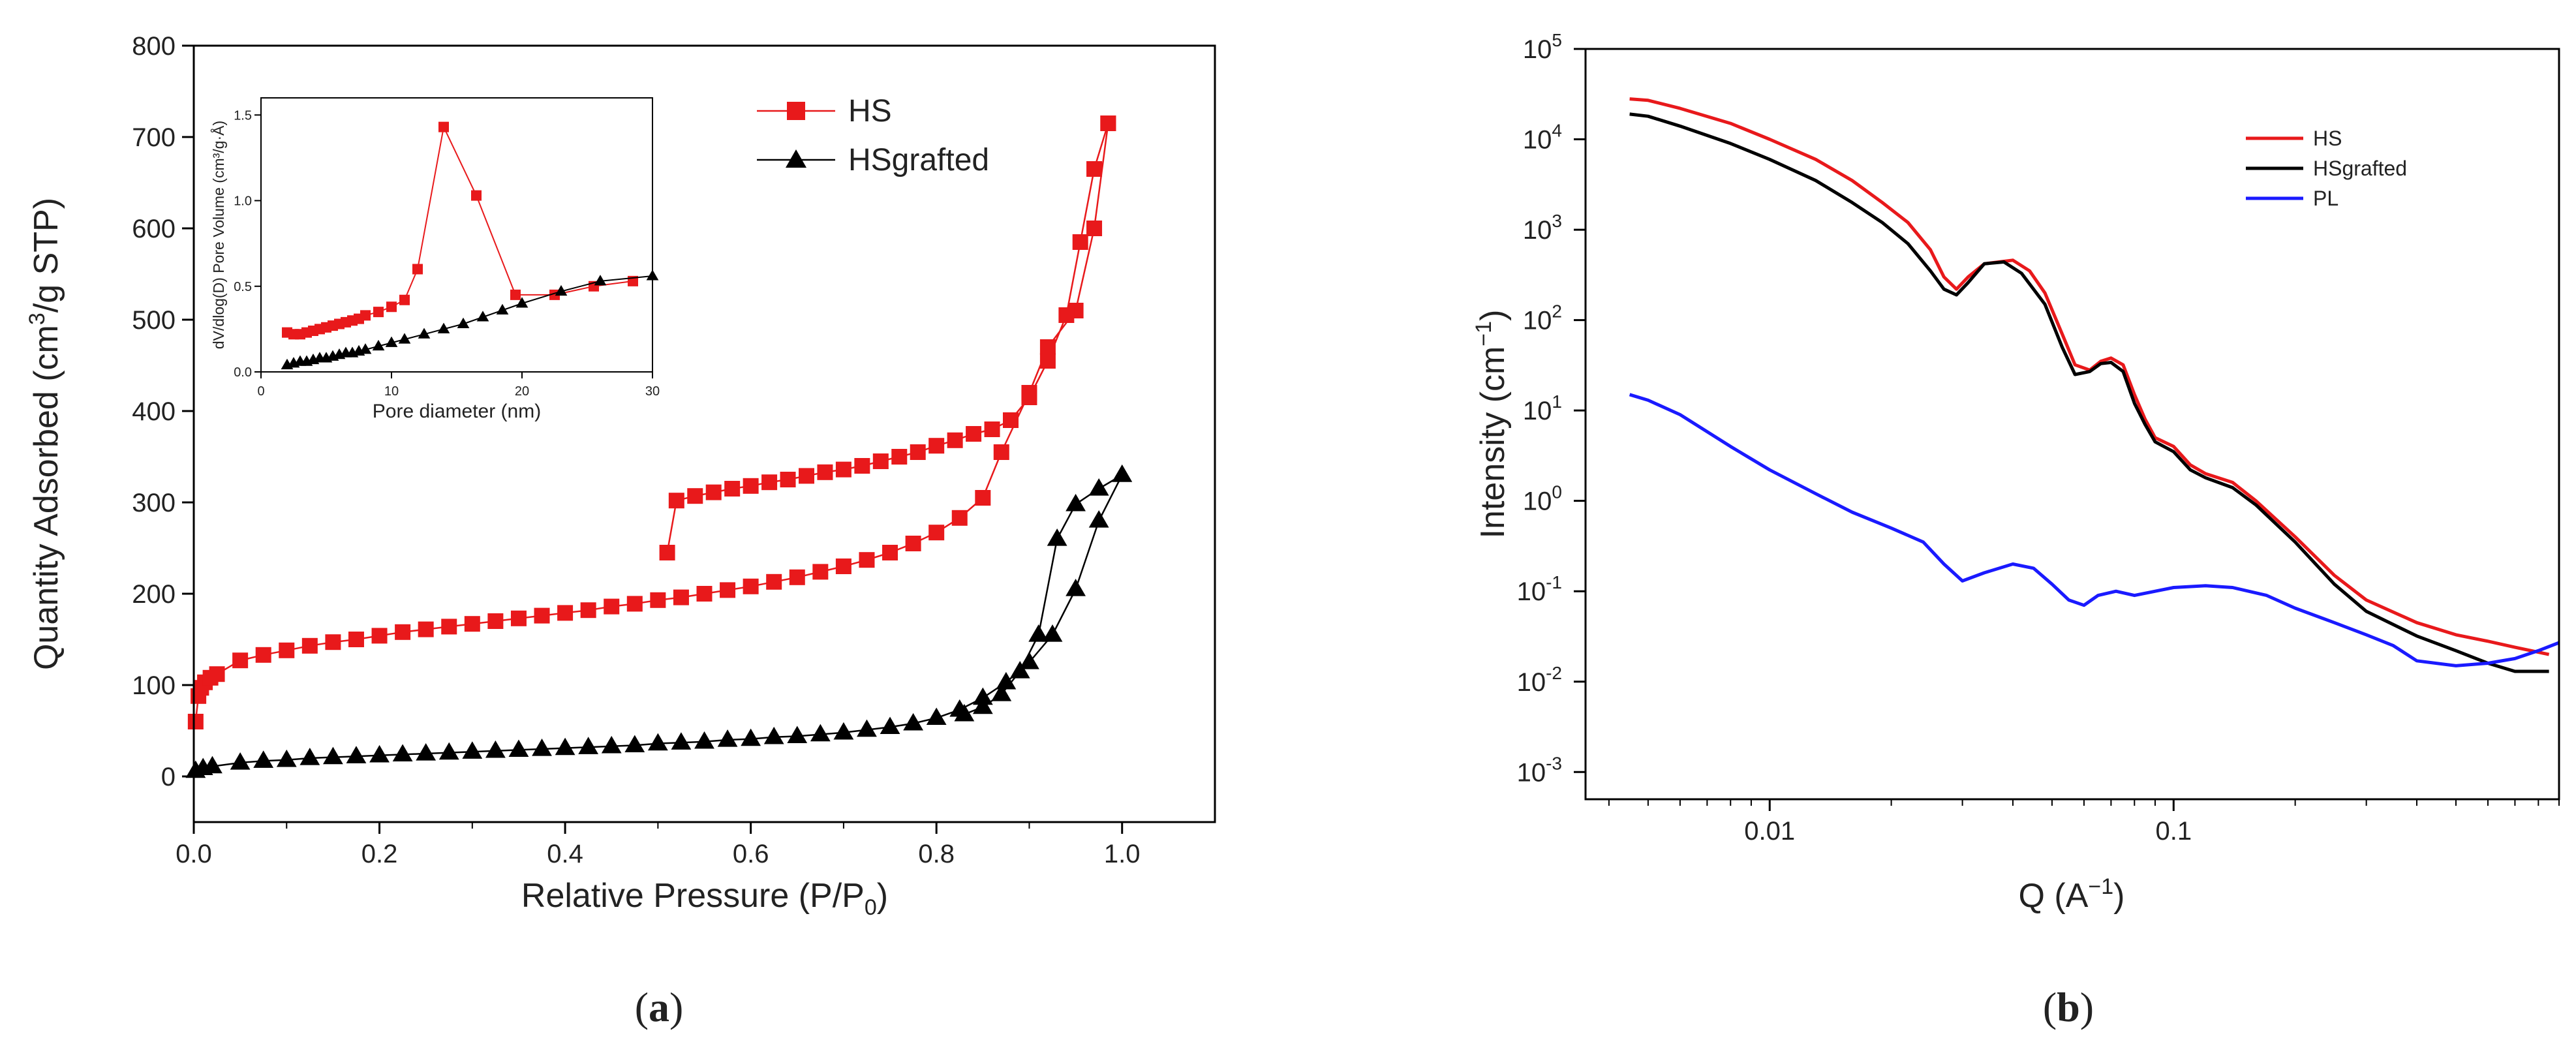  I want to click on panel-b-legend: HS HSgrafted PL, so click(2326, 169).